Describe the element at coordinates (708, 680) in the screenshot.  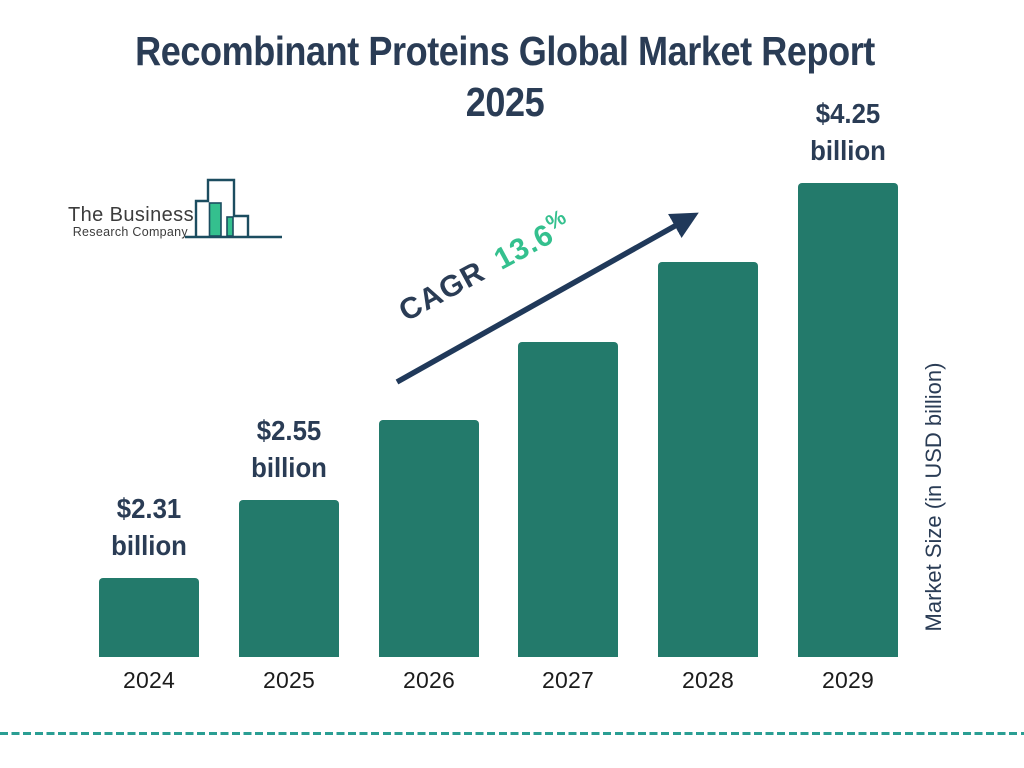
I see `x-tick-2028: 2028` at that location.